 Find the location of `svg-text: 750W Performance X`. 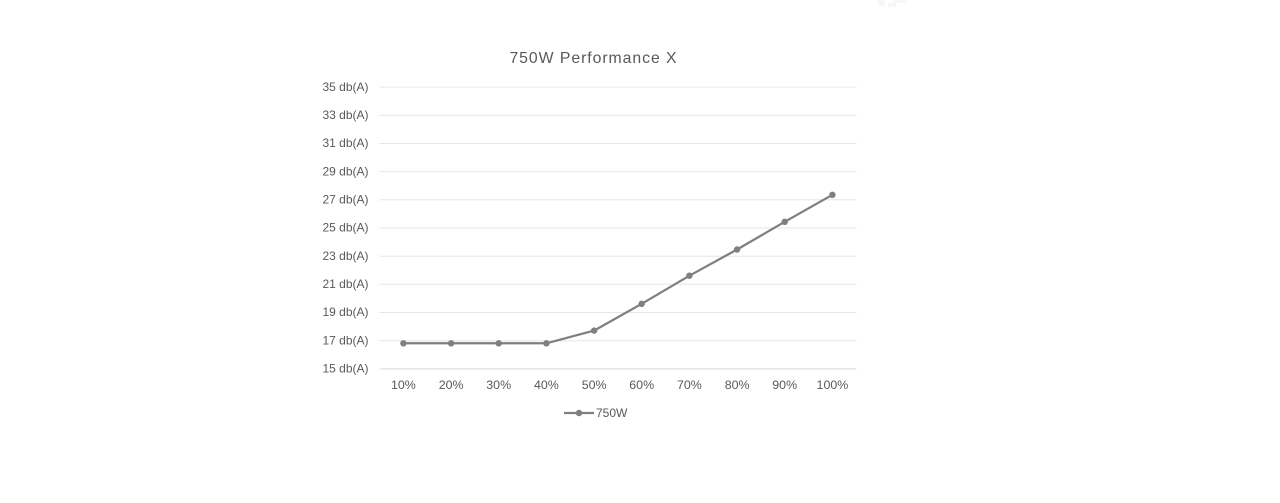

svg-text: 750W Performance X is located at coordinates (593, 58).